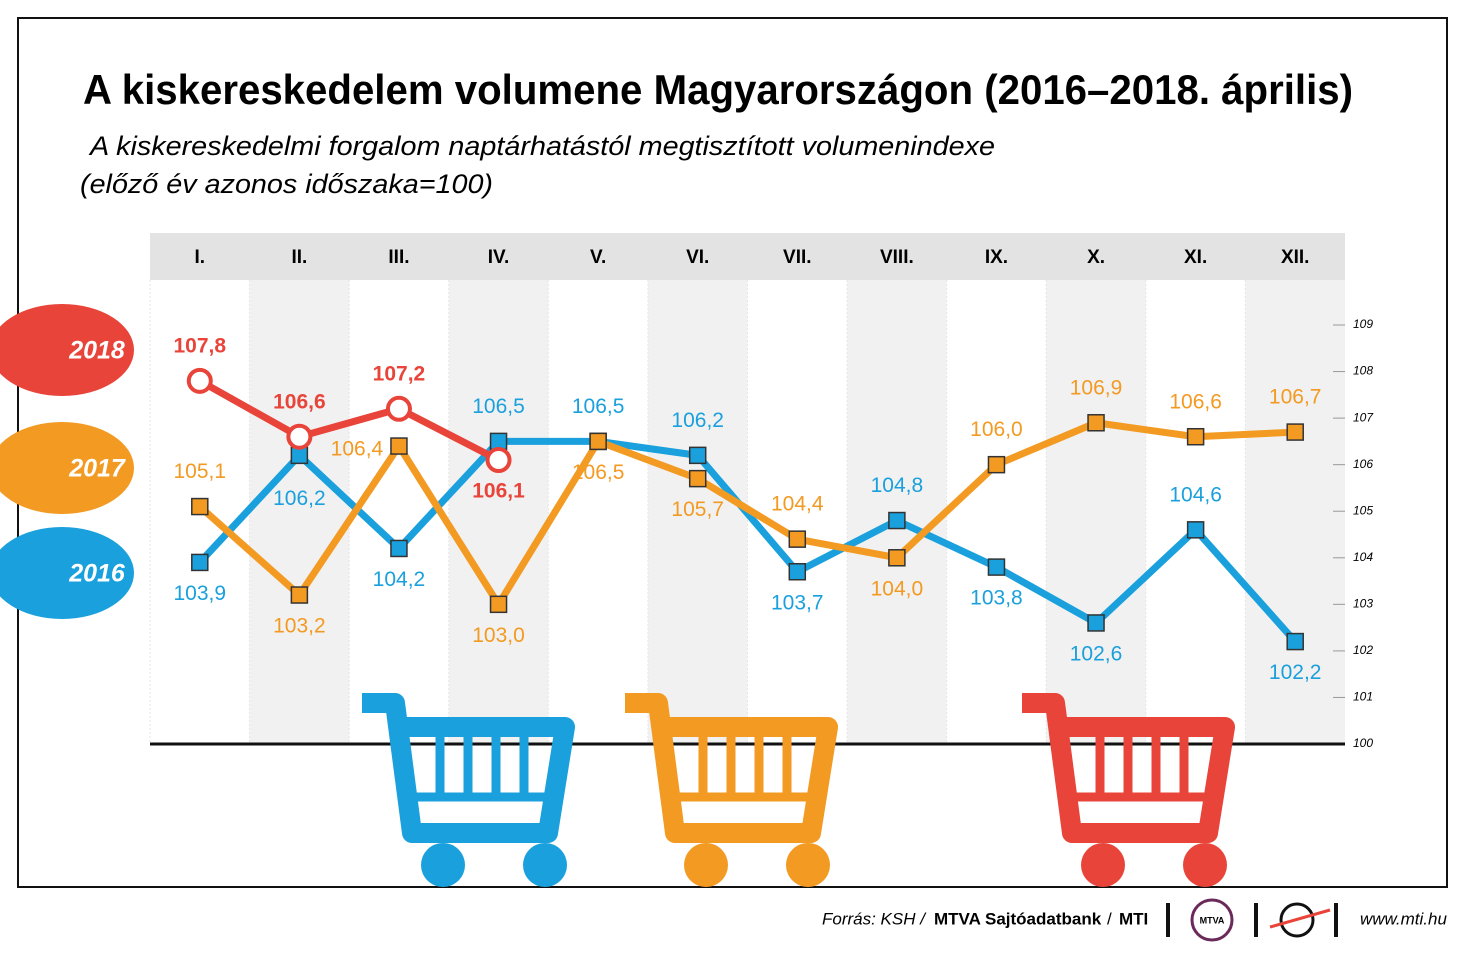  I want to click on data-label: 105,7, so click(697, 509).